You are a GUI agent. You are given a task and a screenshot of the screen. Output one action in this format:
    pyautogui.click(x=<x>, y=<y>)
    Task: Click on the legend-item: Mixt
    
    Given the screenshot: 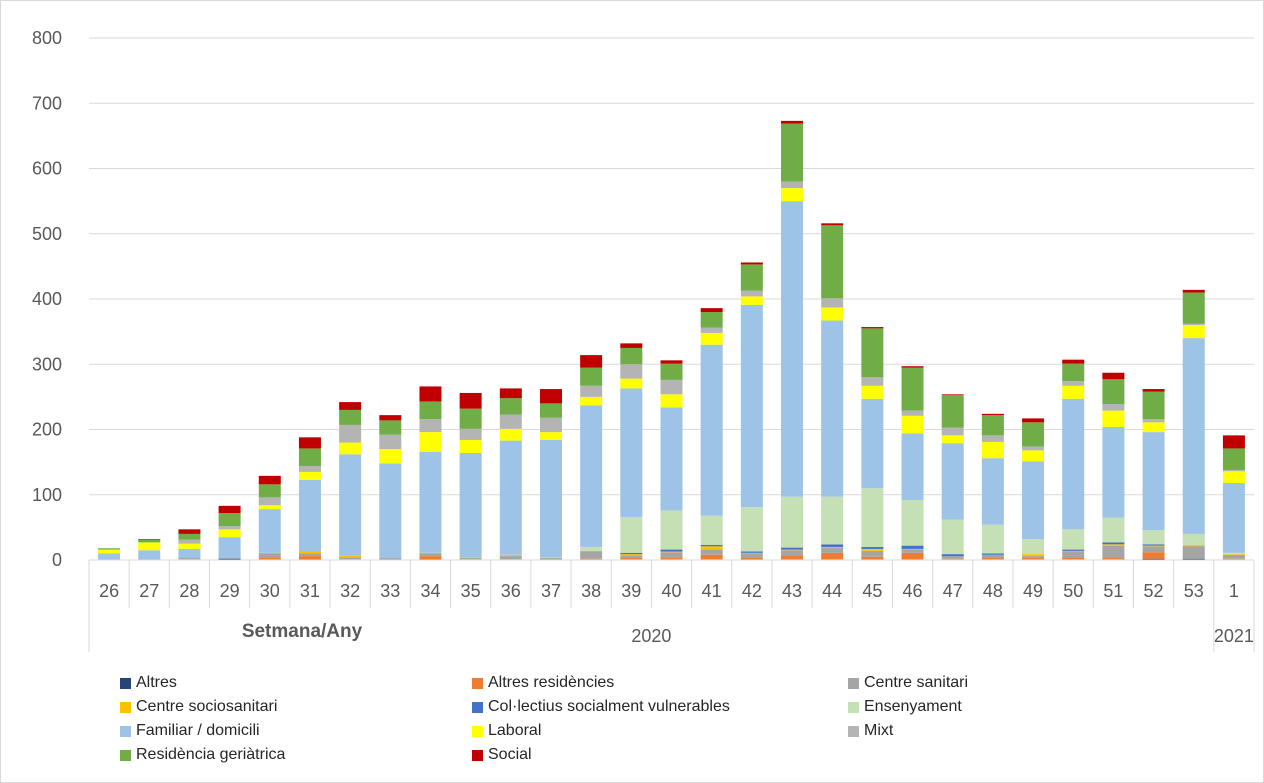 What is the action you would take?
    pyautogui.click(x=1024, y=731)
    